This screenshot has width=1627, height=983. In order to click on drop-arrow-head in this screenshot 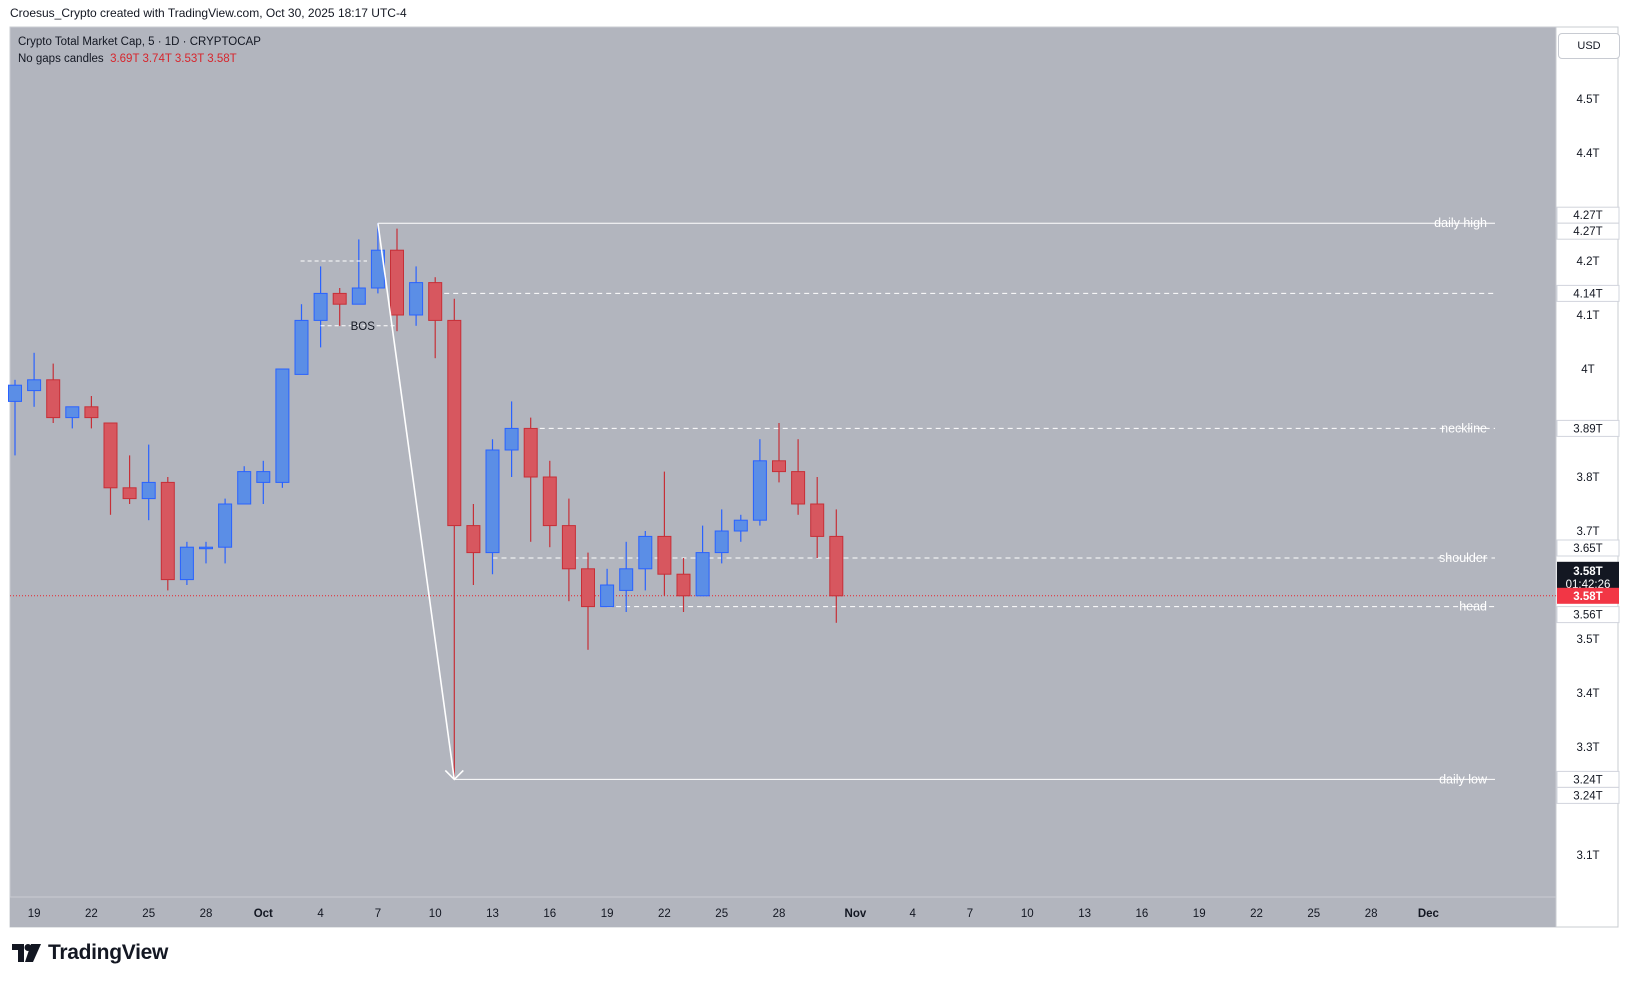, I will do `click(454, 775)`.